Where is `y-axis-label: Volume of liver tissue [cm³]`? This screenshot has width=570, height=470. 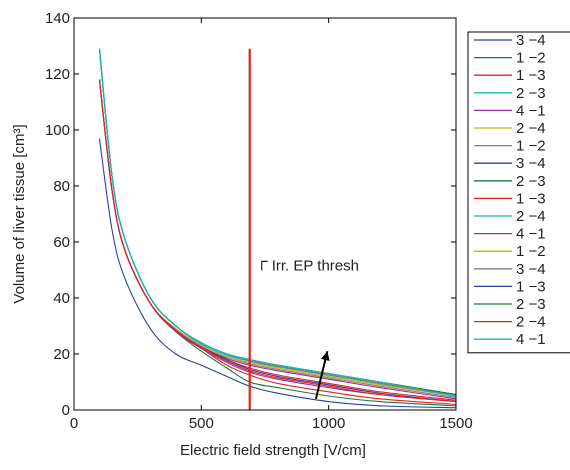
y-axis-label: Volume of liver tissue [cm³] is located at coordinates (19, 213).